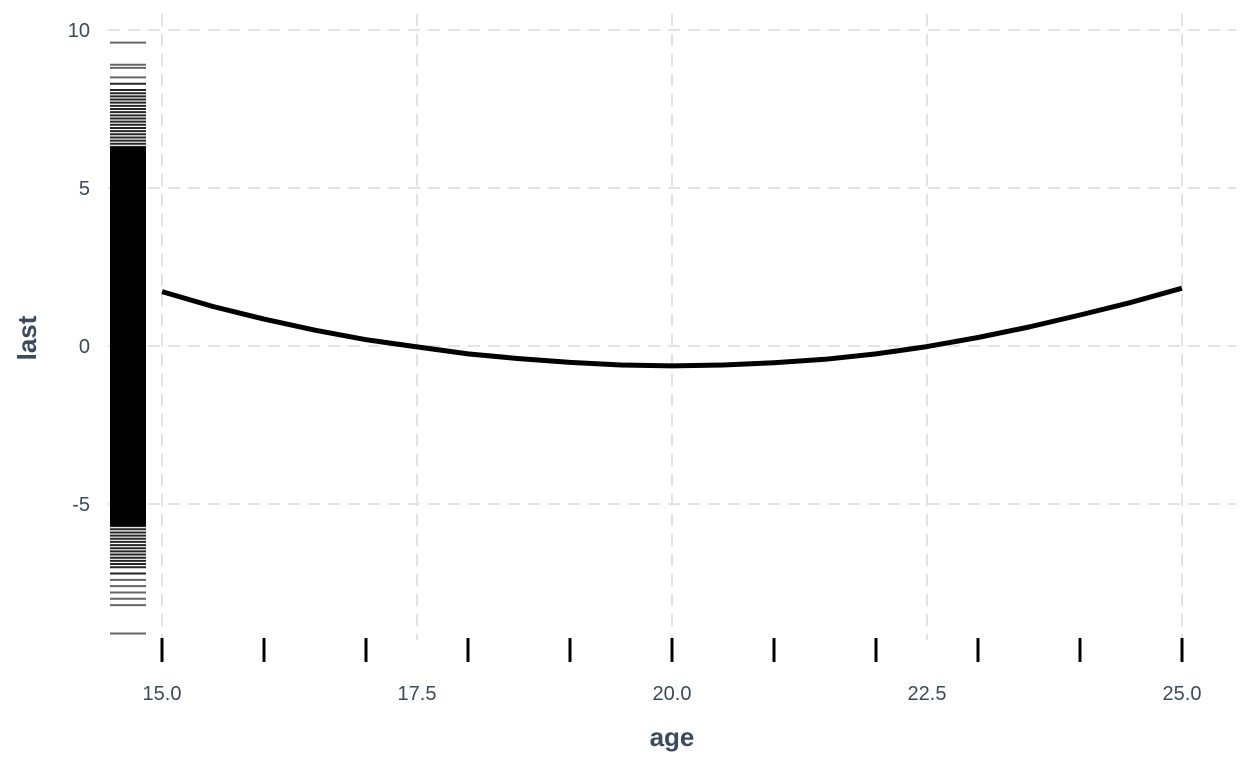 The height and width of the screenshot is (768, 1248). What do you see at coordinates (672, 737) in the screenshot?
I see `x-axis-title: age` at bounding box center [672, 737].